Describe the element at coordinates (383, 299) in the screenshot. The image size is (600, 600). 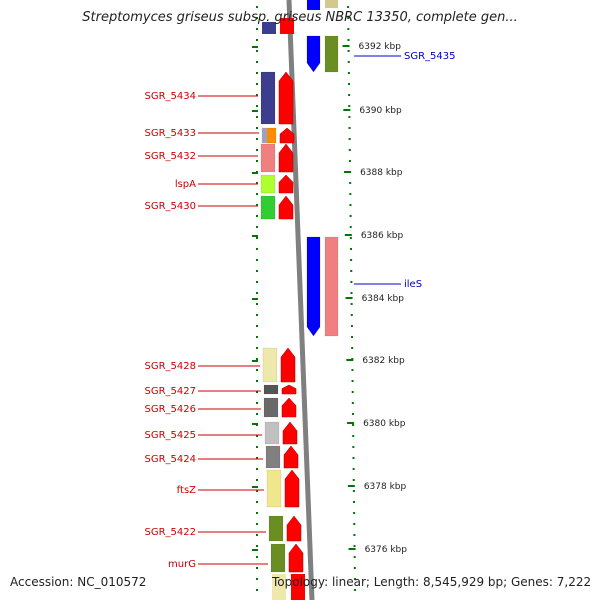
I see `scale-label: 6384 kbp` at that location.